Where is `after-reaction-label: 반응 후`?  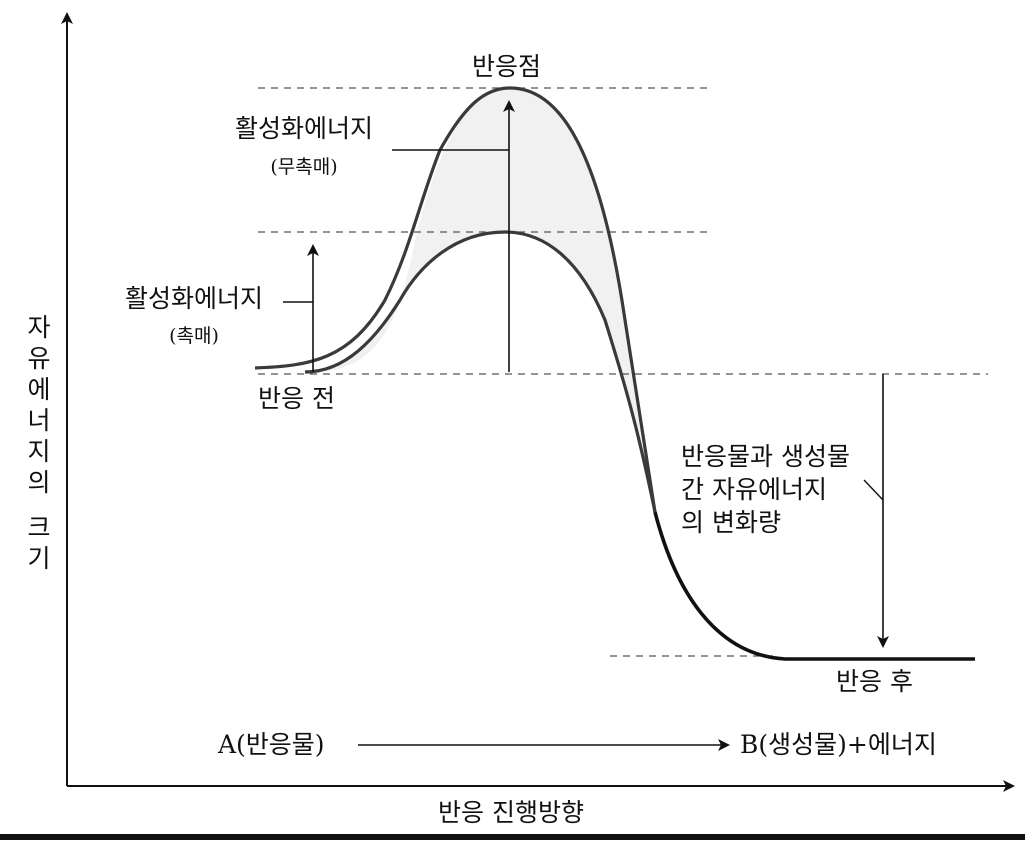
after-reaction-label: 반응 후 is located at coordinates (874, 681).